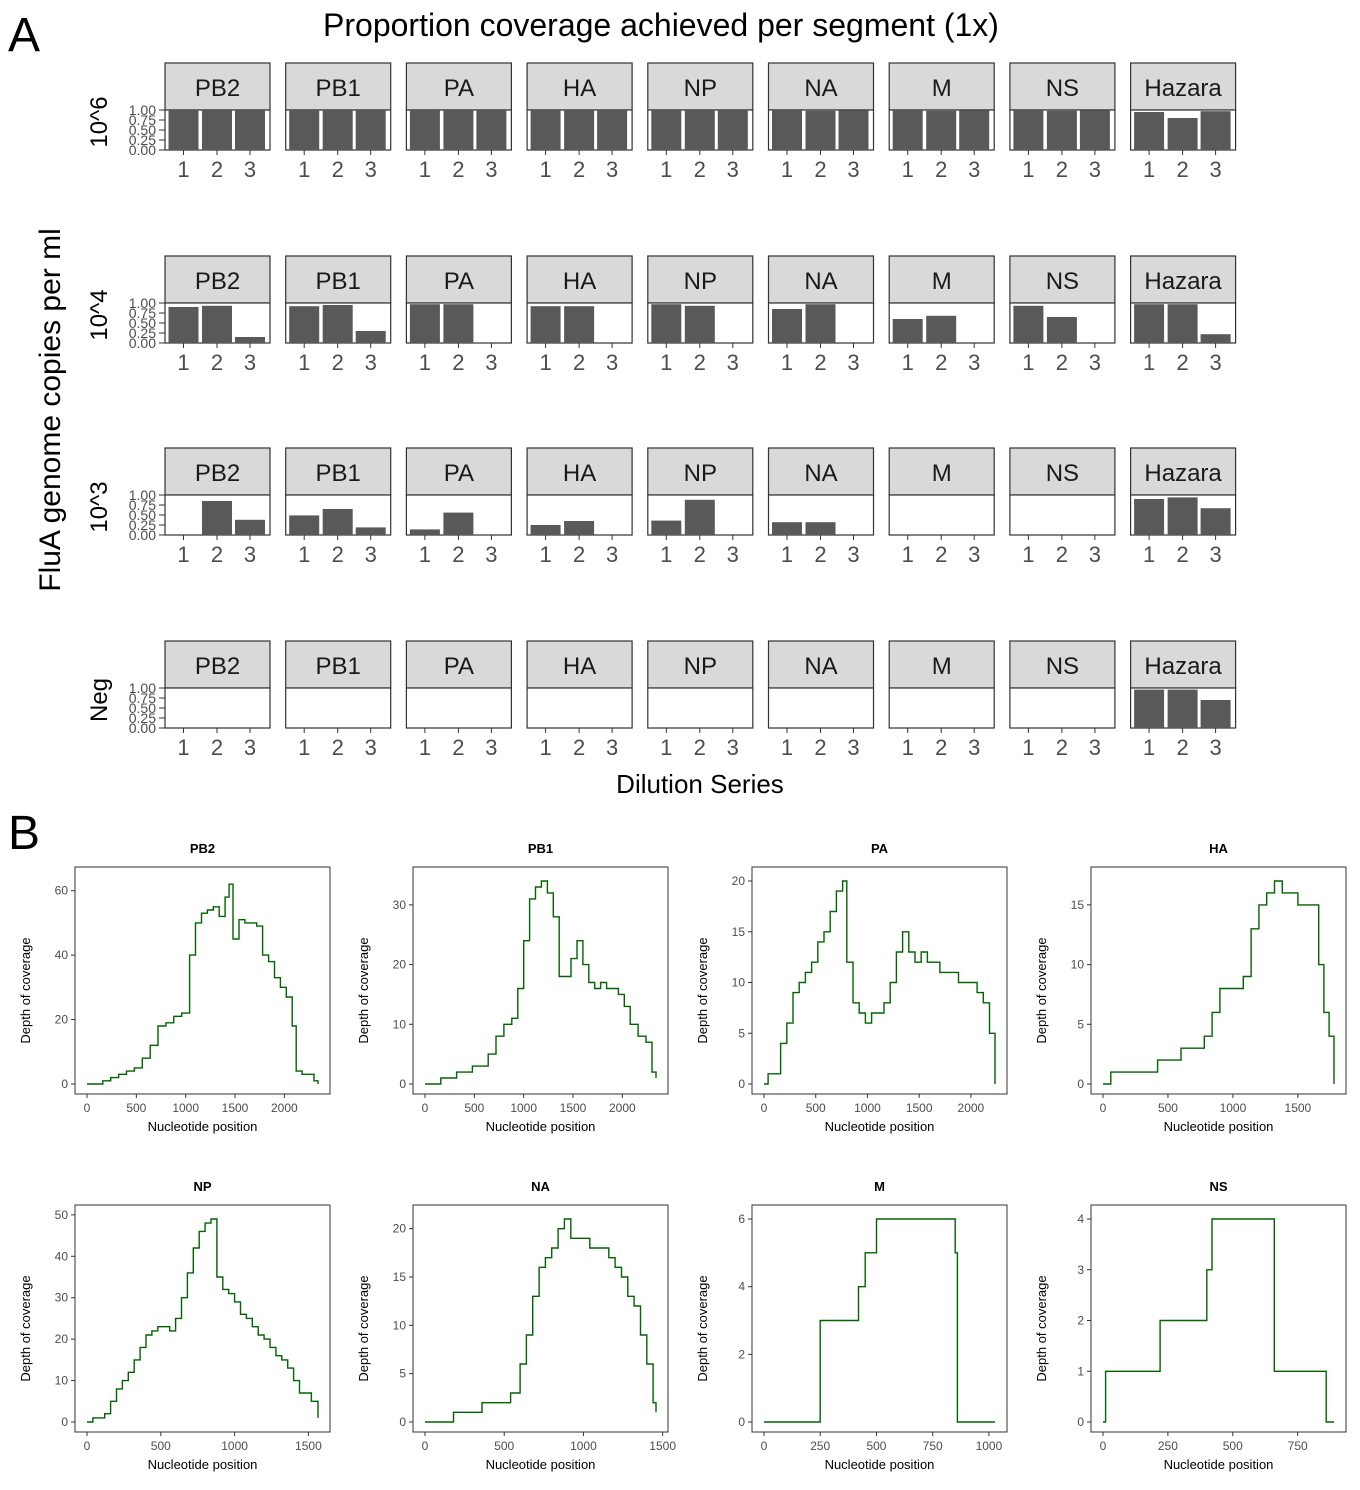 Image resolution: width=1360 pixels, height=1490 pixels. What do you see at coordinates (579, 666) in the screenshot?
I see `facet-strip-label: HA` at bounding box center [579, 666].